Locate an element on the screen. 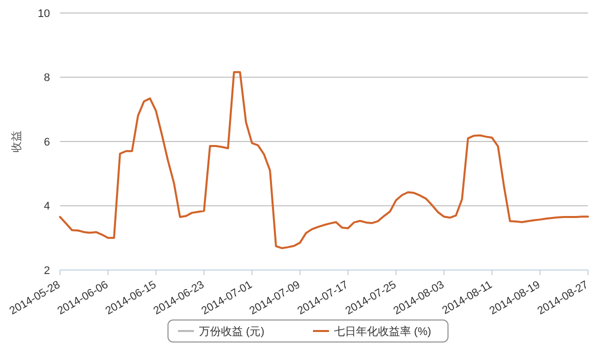 The image size is (596, 353). y-tick-label: 6 is located at coordinates (47, 142).